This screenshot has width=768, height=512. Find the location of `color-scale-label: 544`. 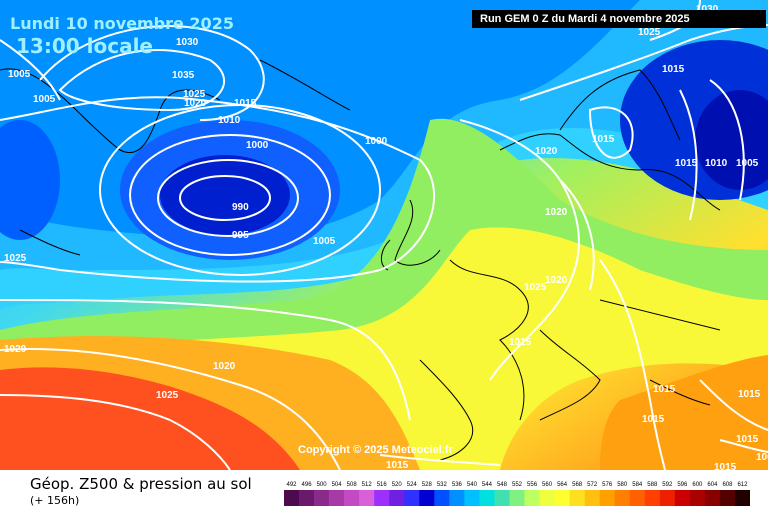

color-scale-label: 544 is located at coordinates (487, 485).